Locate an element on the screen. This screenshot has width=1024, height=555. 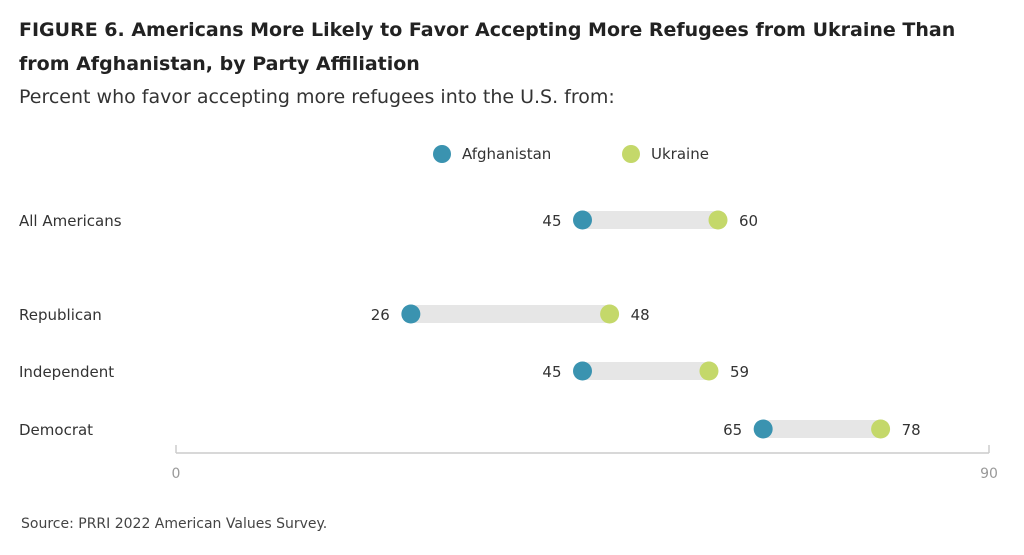
row-democrat: Democrat 65 78 is located at coordinates (470, 429).